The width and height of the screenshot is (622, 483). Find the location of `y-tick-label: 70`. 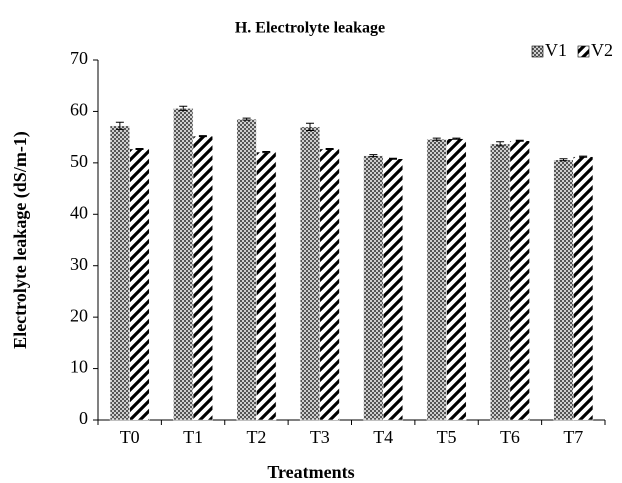

y-tick-label: 70 is located at coordinates (79, 58).